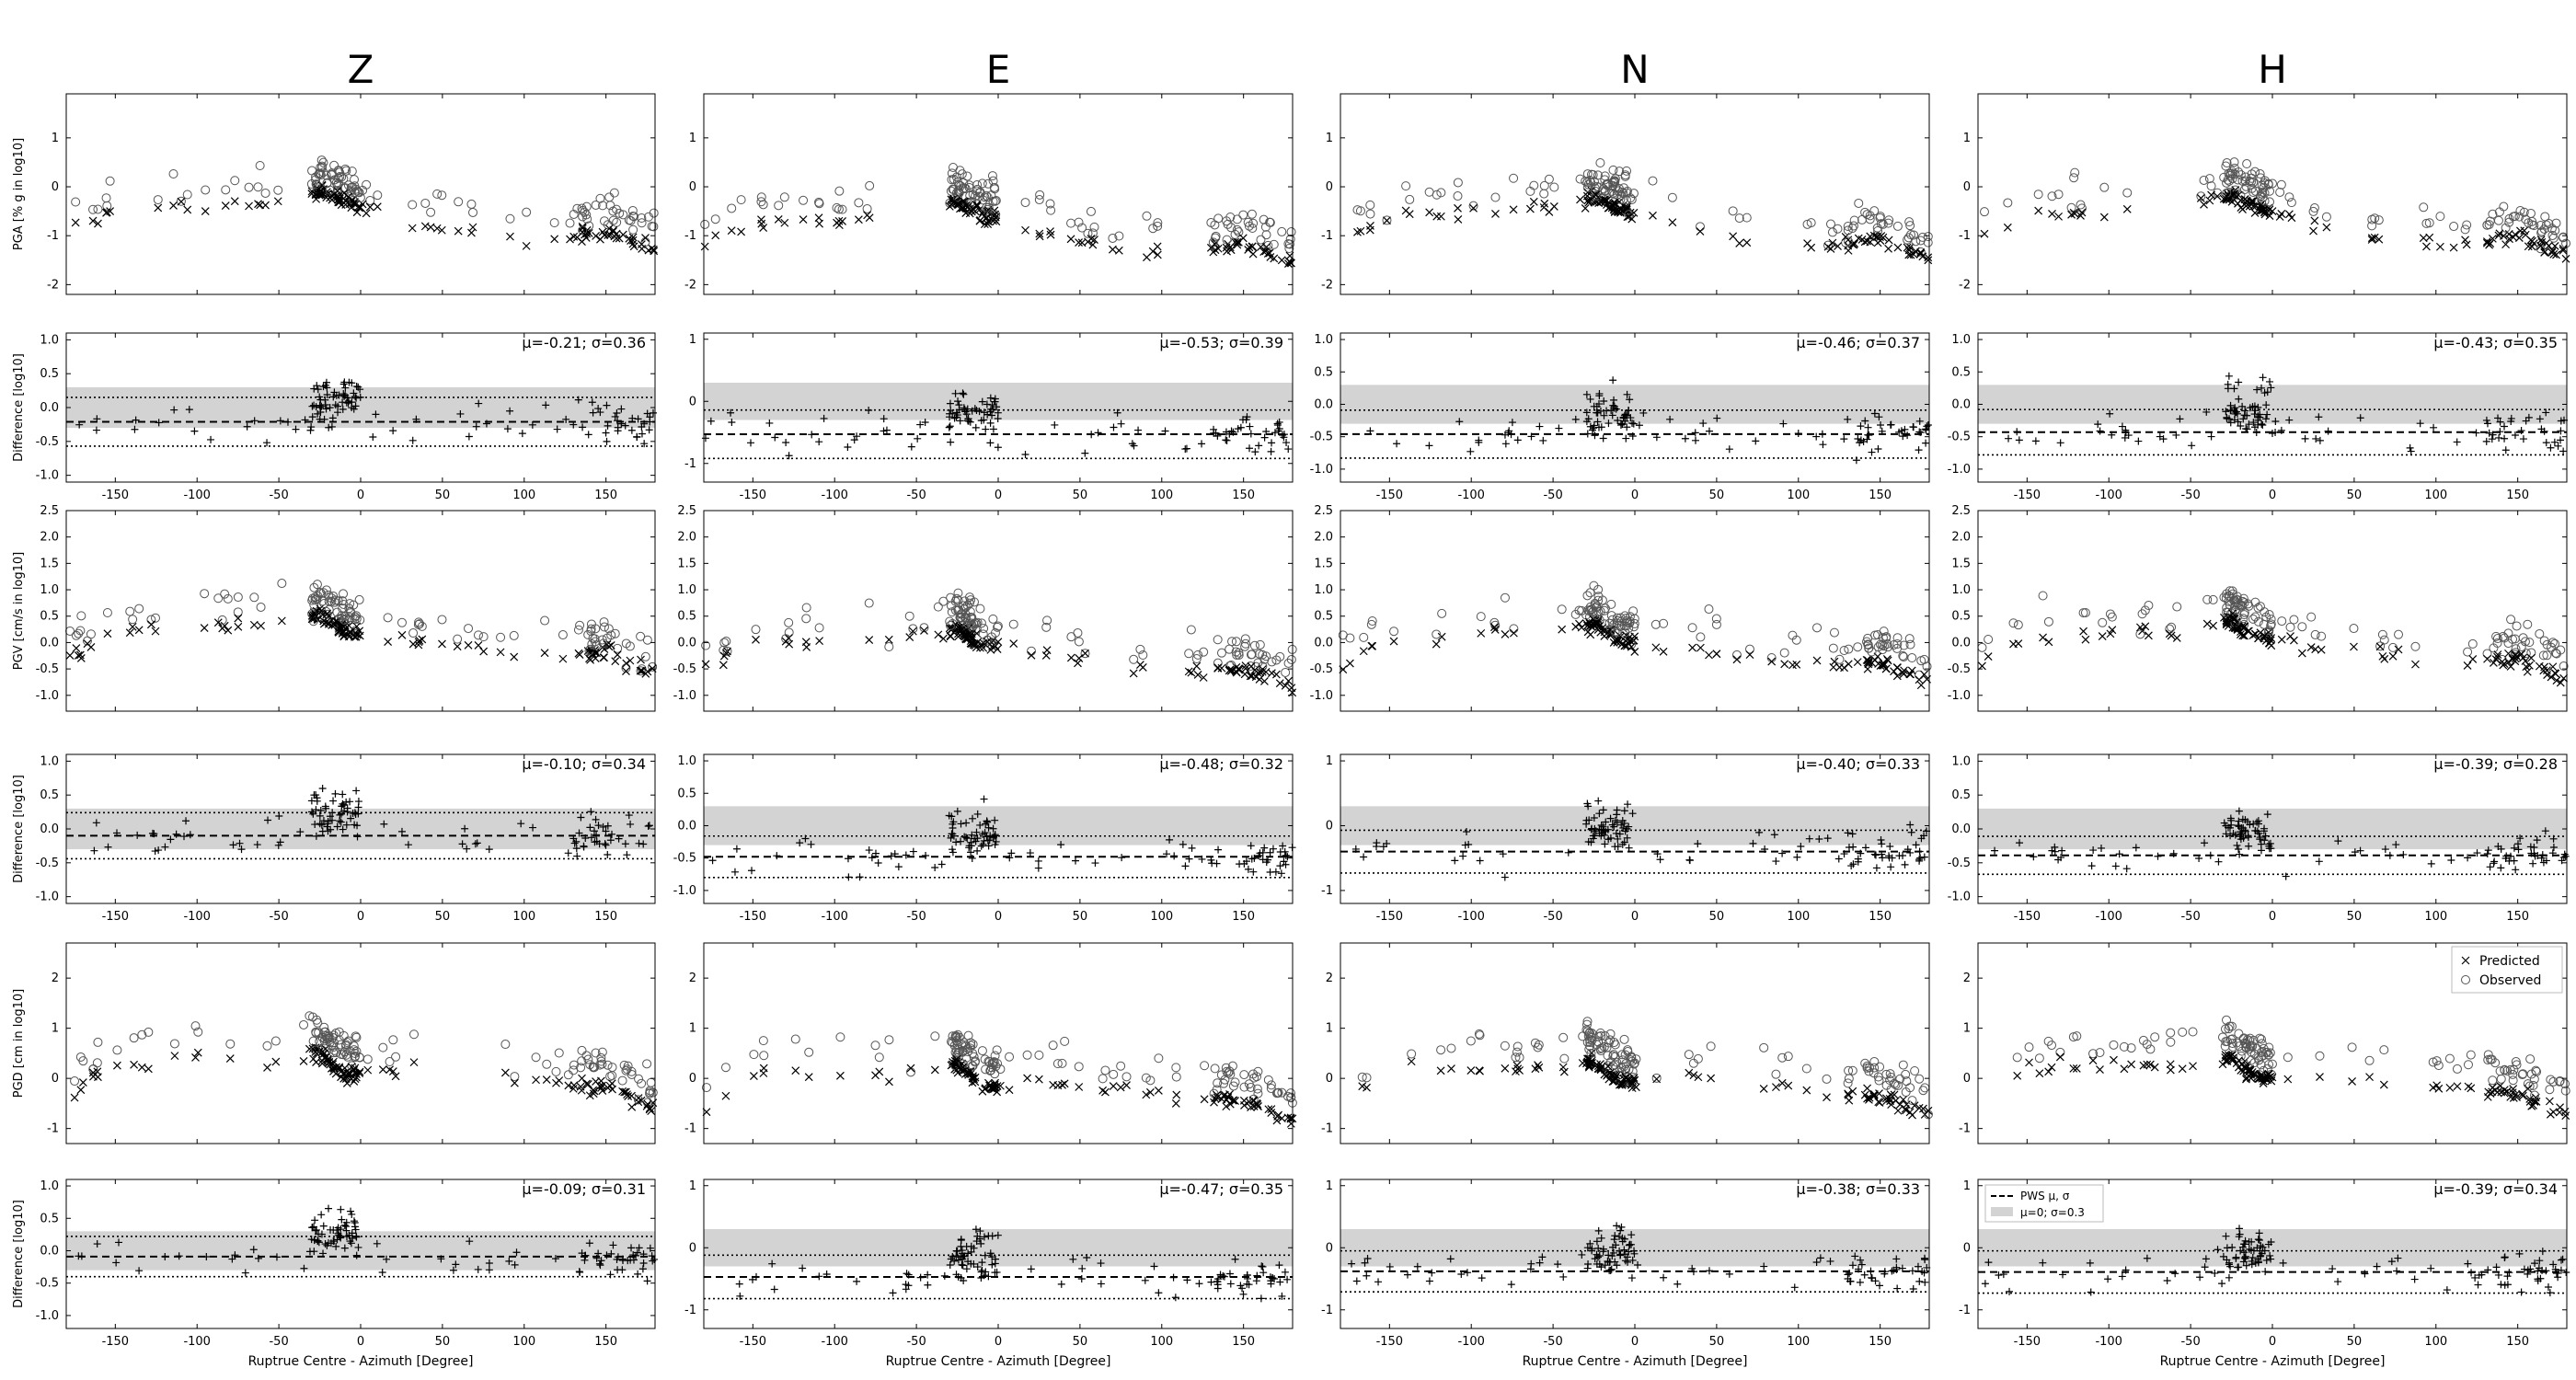 Image resolution: width=2576 pixels, height=1380 pixels. What do you see at coordinates (278, 917) in the screenshot?
I see `xtick-label: -50` at bounding box center [278, 917].